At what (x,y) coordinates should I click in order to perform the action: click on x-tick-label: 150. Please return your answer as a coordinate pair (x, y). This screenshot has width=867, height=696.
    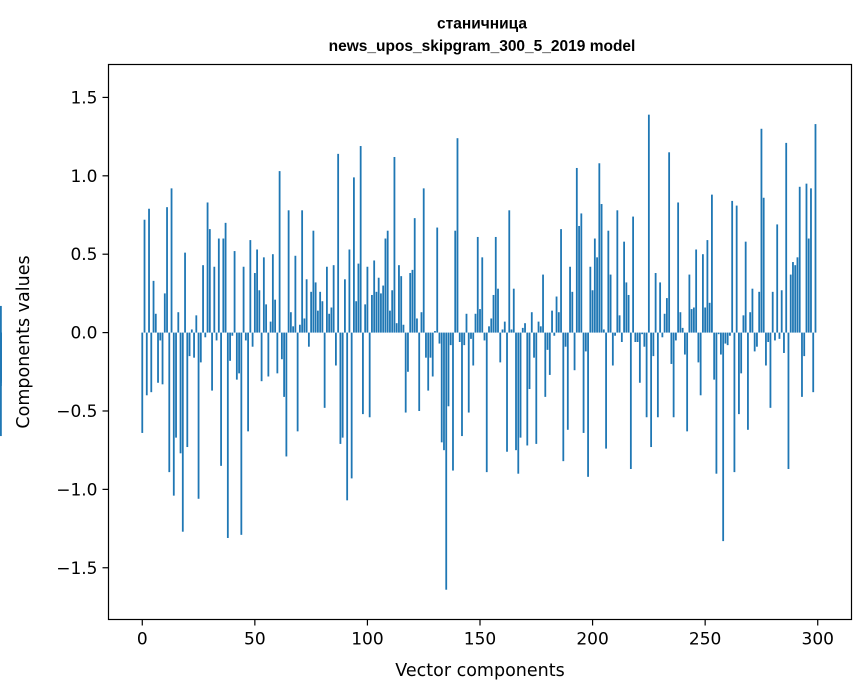
    Looking at the image, I should click on (480, 640).